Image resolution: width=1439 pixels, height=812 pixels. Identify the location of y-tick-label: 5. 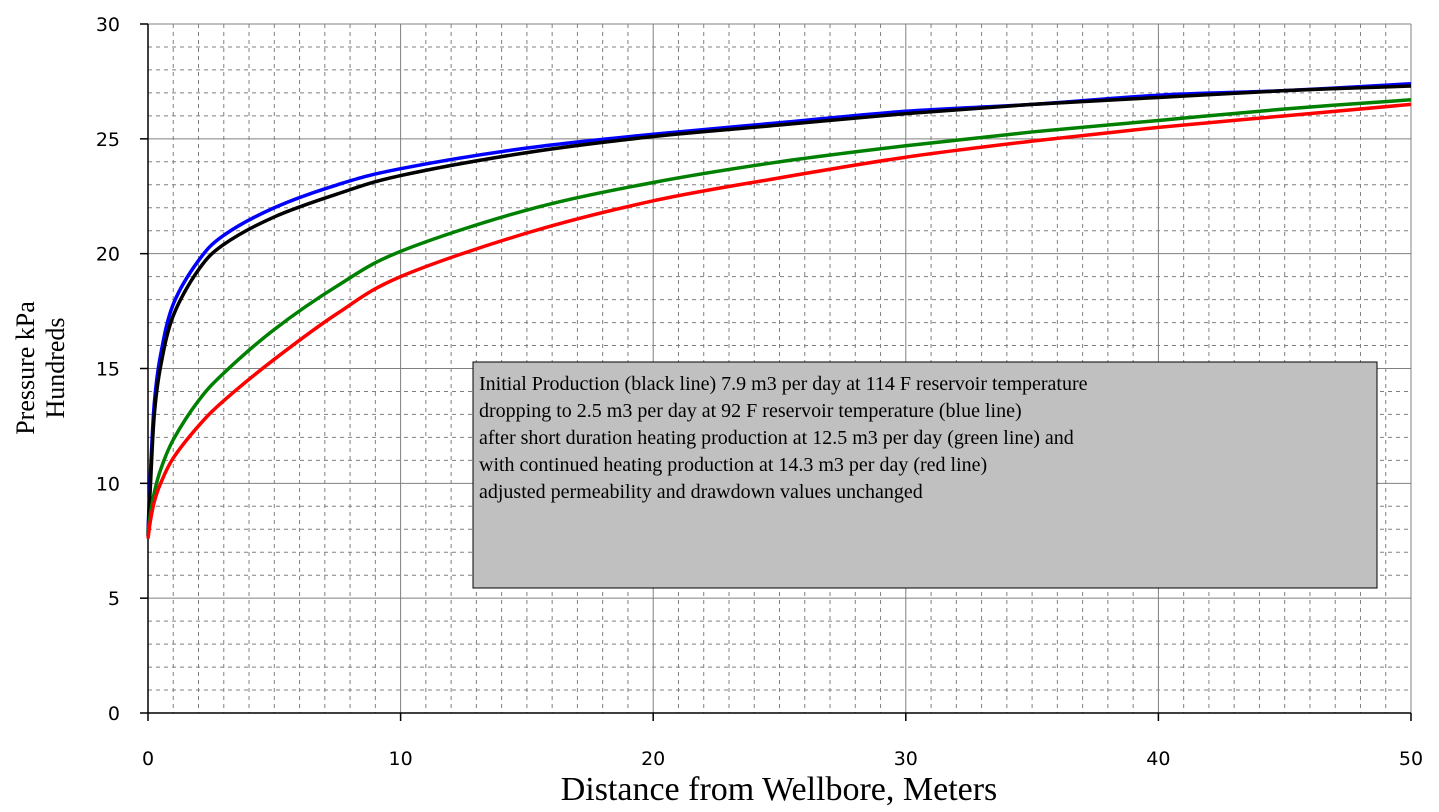
(114, 599).